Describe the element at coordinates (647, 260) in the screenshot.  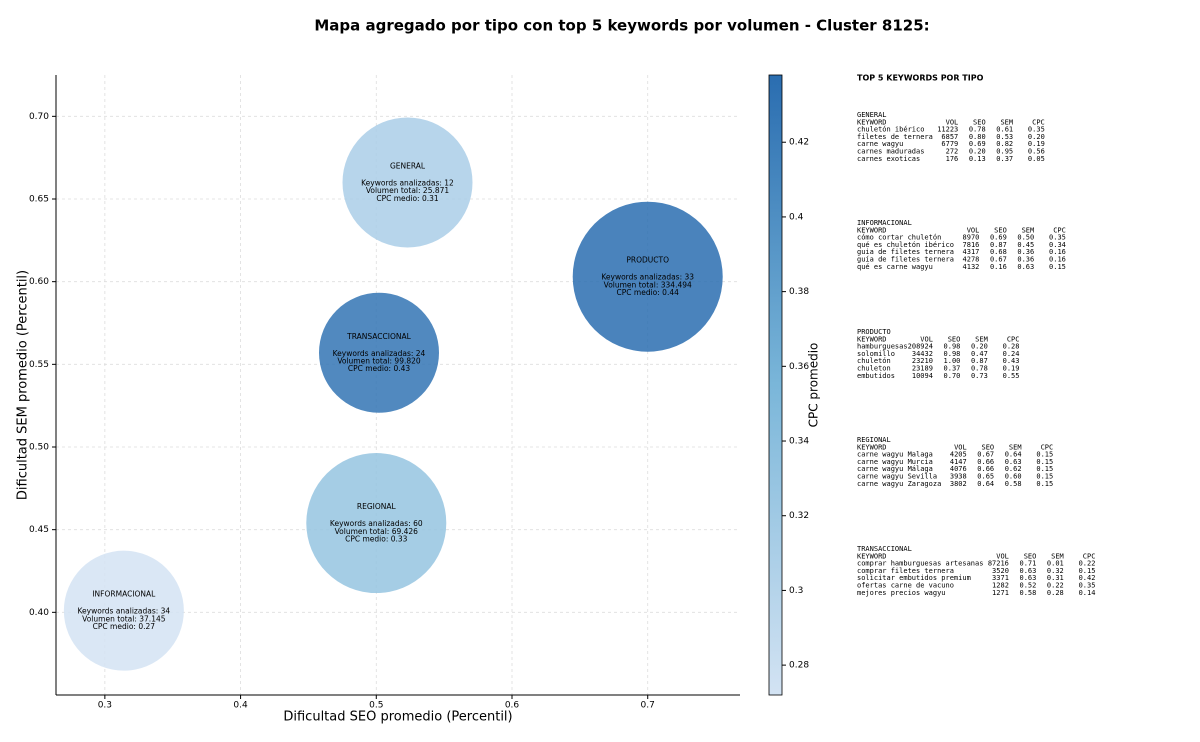
I see `bubble-name: PRODUCTO` at that location.